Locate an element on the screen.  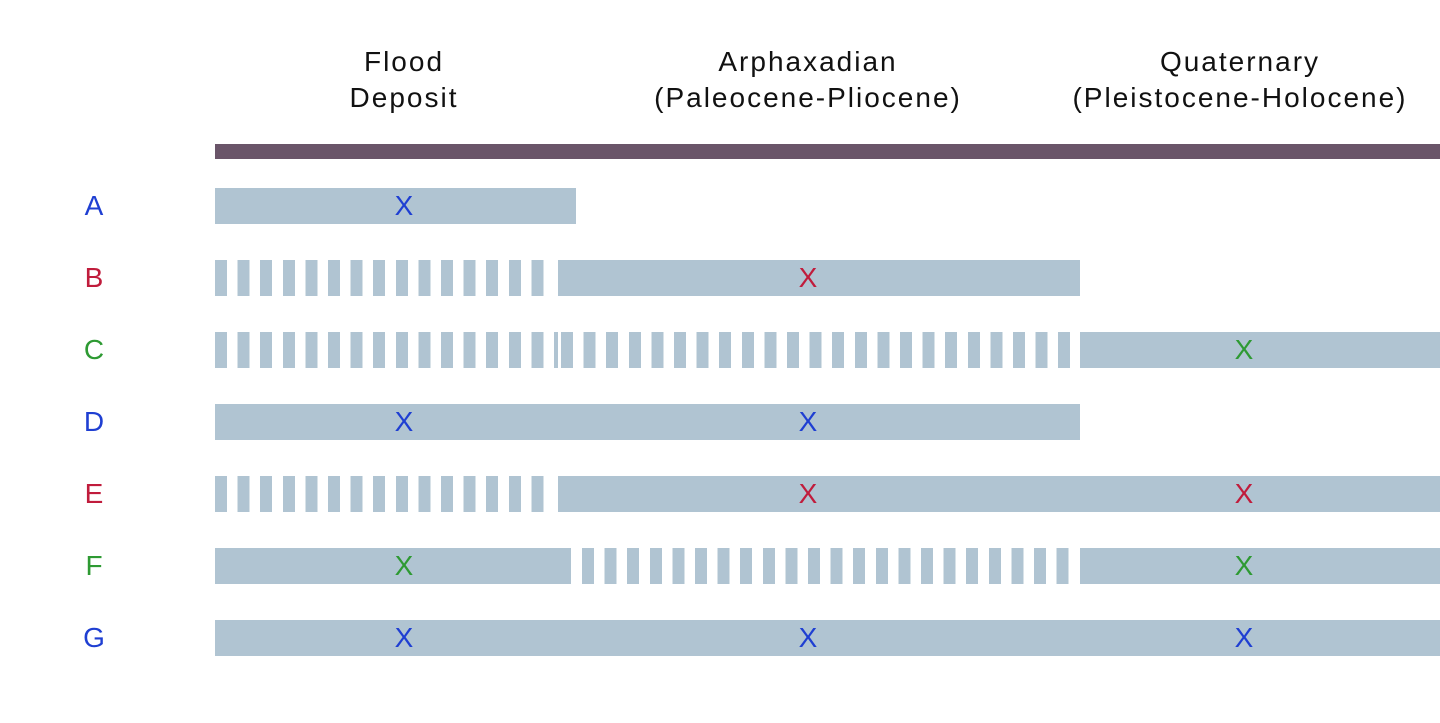
row-label-f: F is located at coordinates (94, 565).